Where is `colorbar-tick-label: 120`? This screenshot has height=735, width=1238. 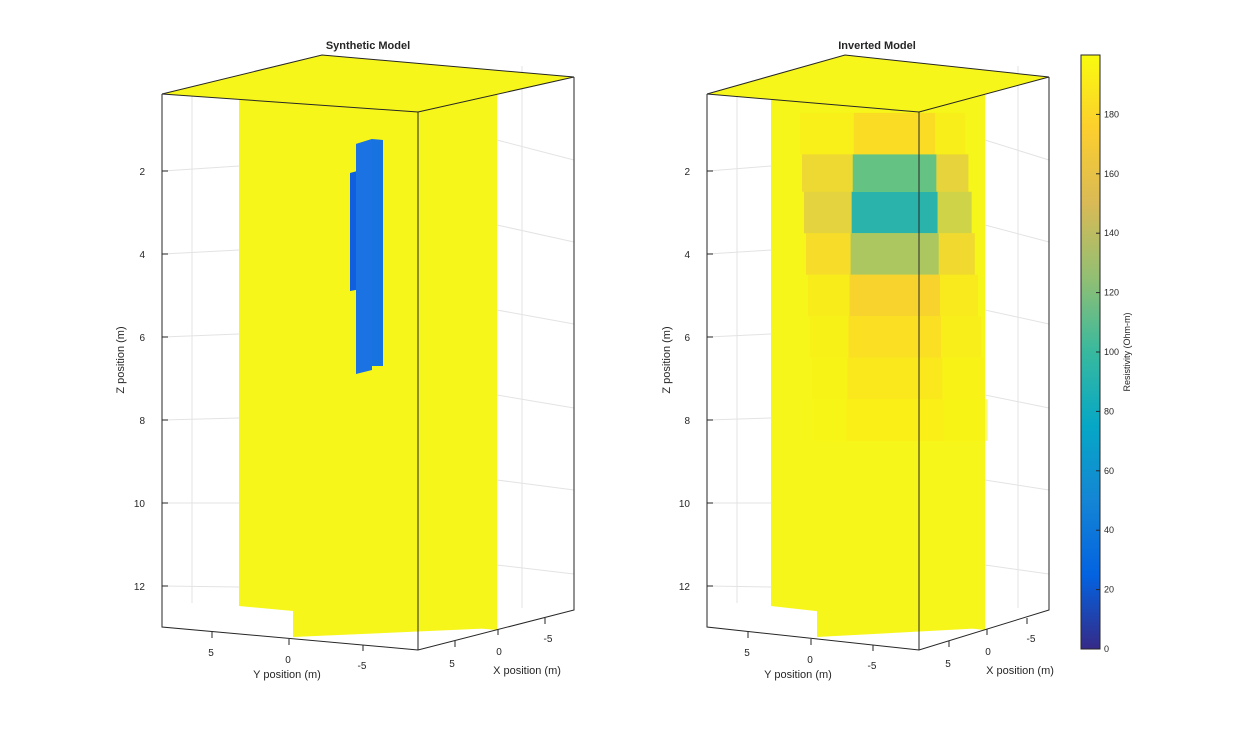
colorbar-tick-label: 120 is located at coordinates (1111, 293).